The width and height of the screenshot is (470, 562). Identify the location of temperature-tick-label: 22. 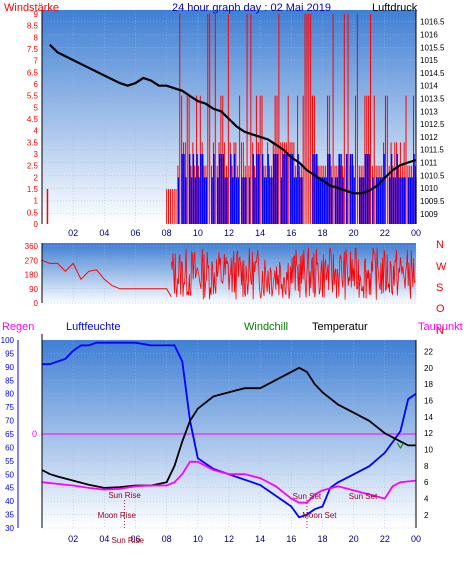
(428, 351).